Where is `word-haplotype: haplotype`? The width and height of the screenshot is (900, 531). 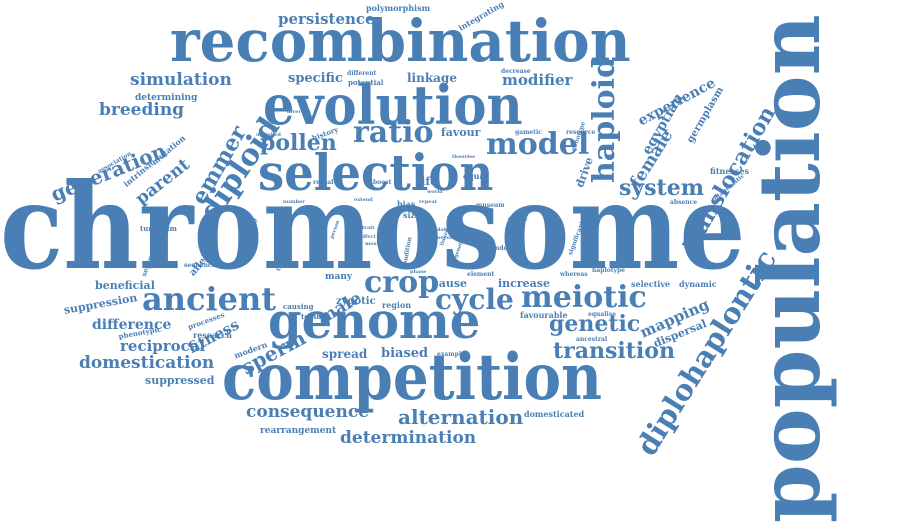
word-haplotype: haplotype is located at coordinates (608, 270).